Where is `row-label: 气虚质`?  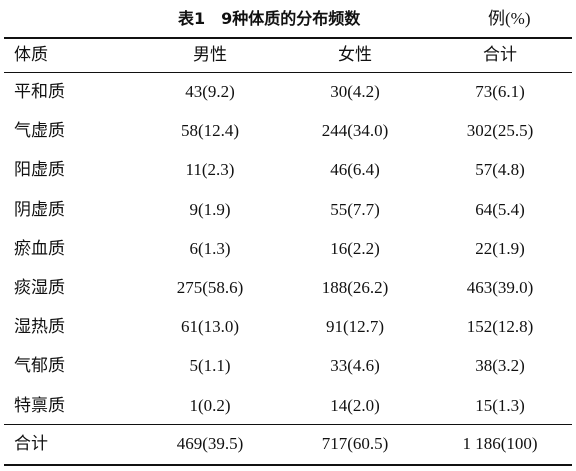
row-label: 气虚质 is located at coordinates (39, 131).